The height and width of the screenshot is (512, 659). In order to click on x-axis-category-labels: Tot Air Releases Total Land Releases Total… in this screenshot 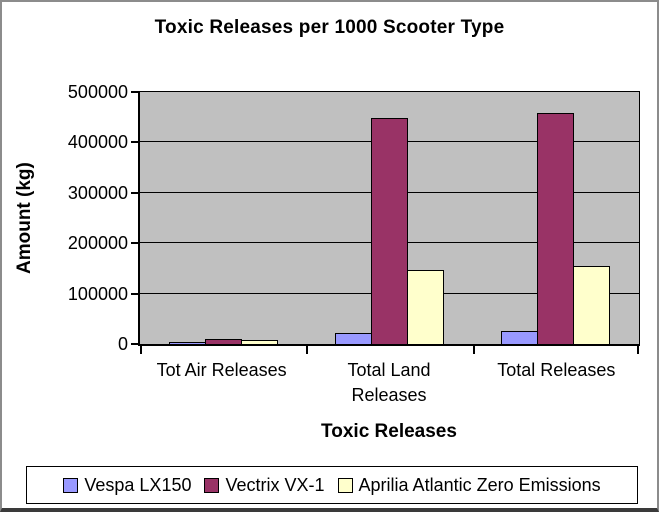, I will do `click(389, 383)`.